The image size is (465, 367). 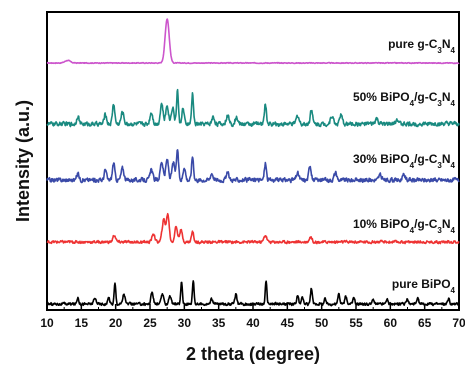 I want to click on x-tick-label-60: 60, so click(x=391, y=323).